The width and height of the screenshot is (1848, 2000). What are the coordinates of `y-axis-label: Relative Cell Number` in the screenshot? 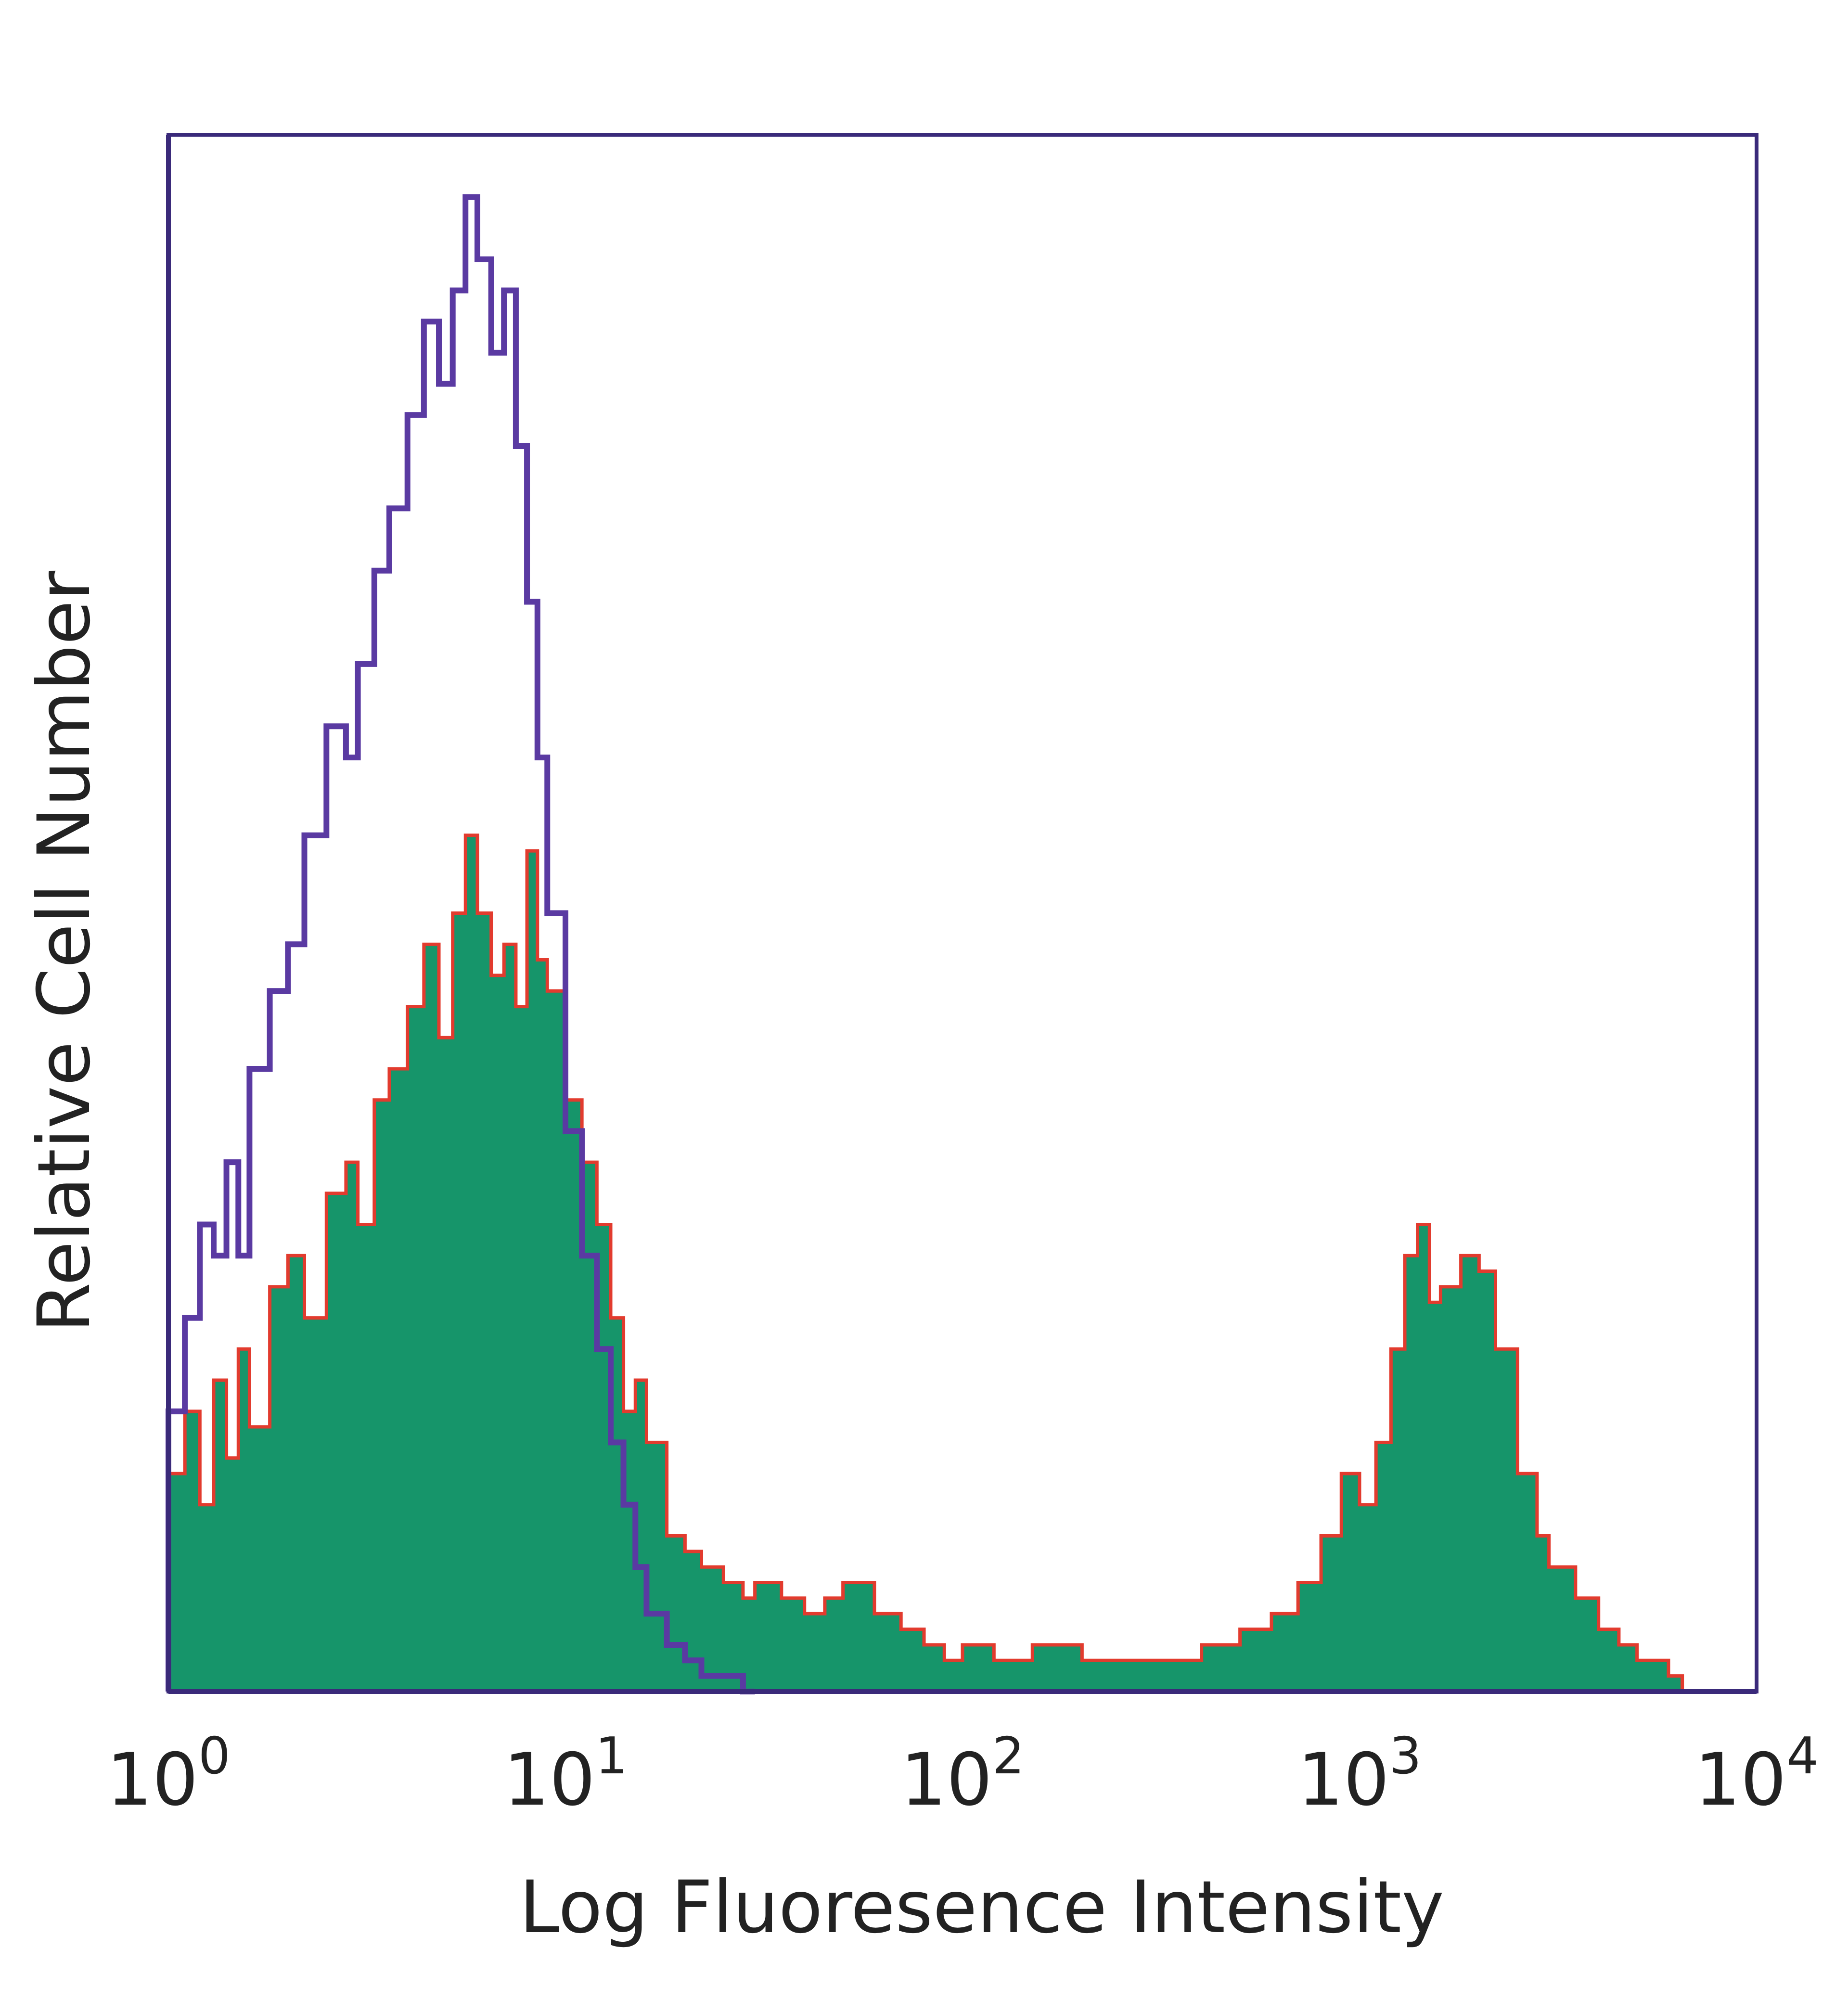 It's located at (64, 952).